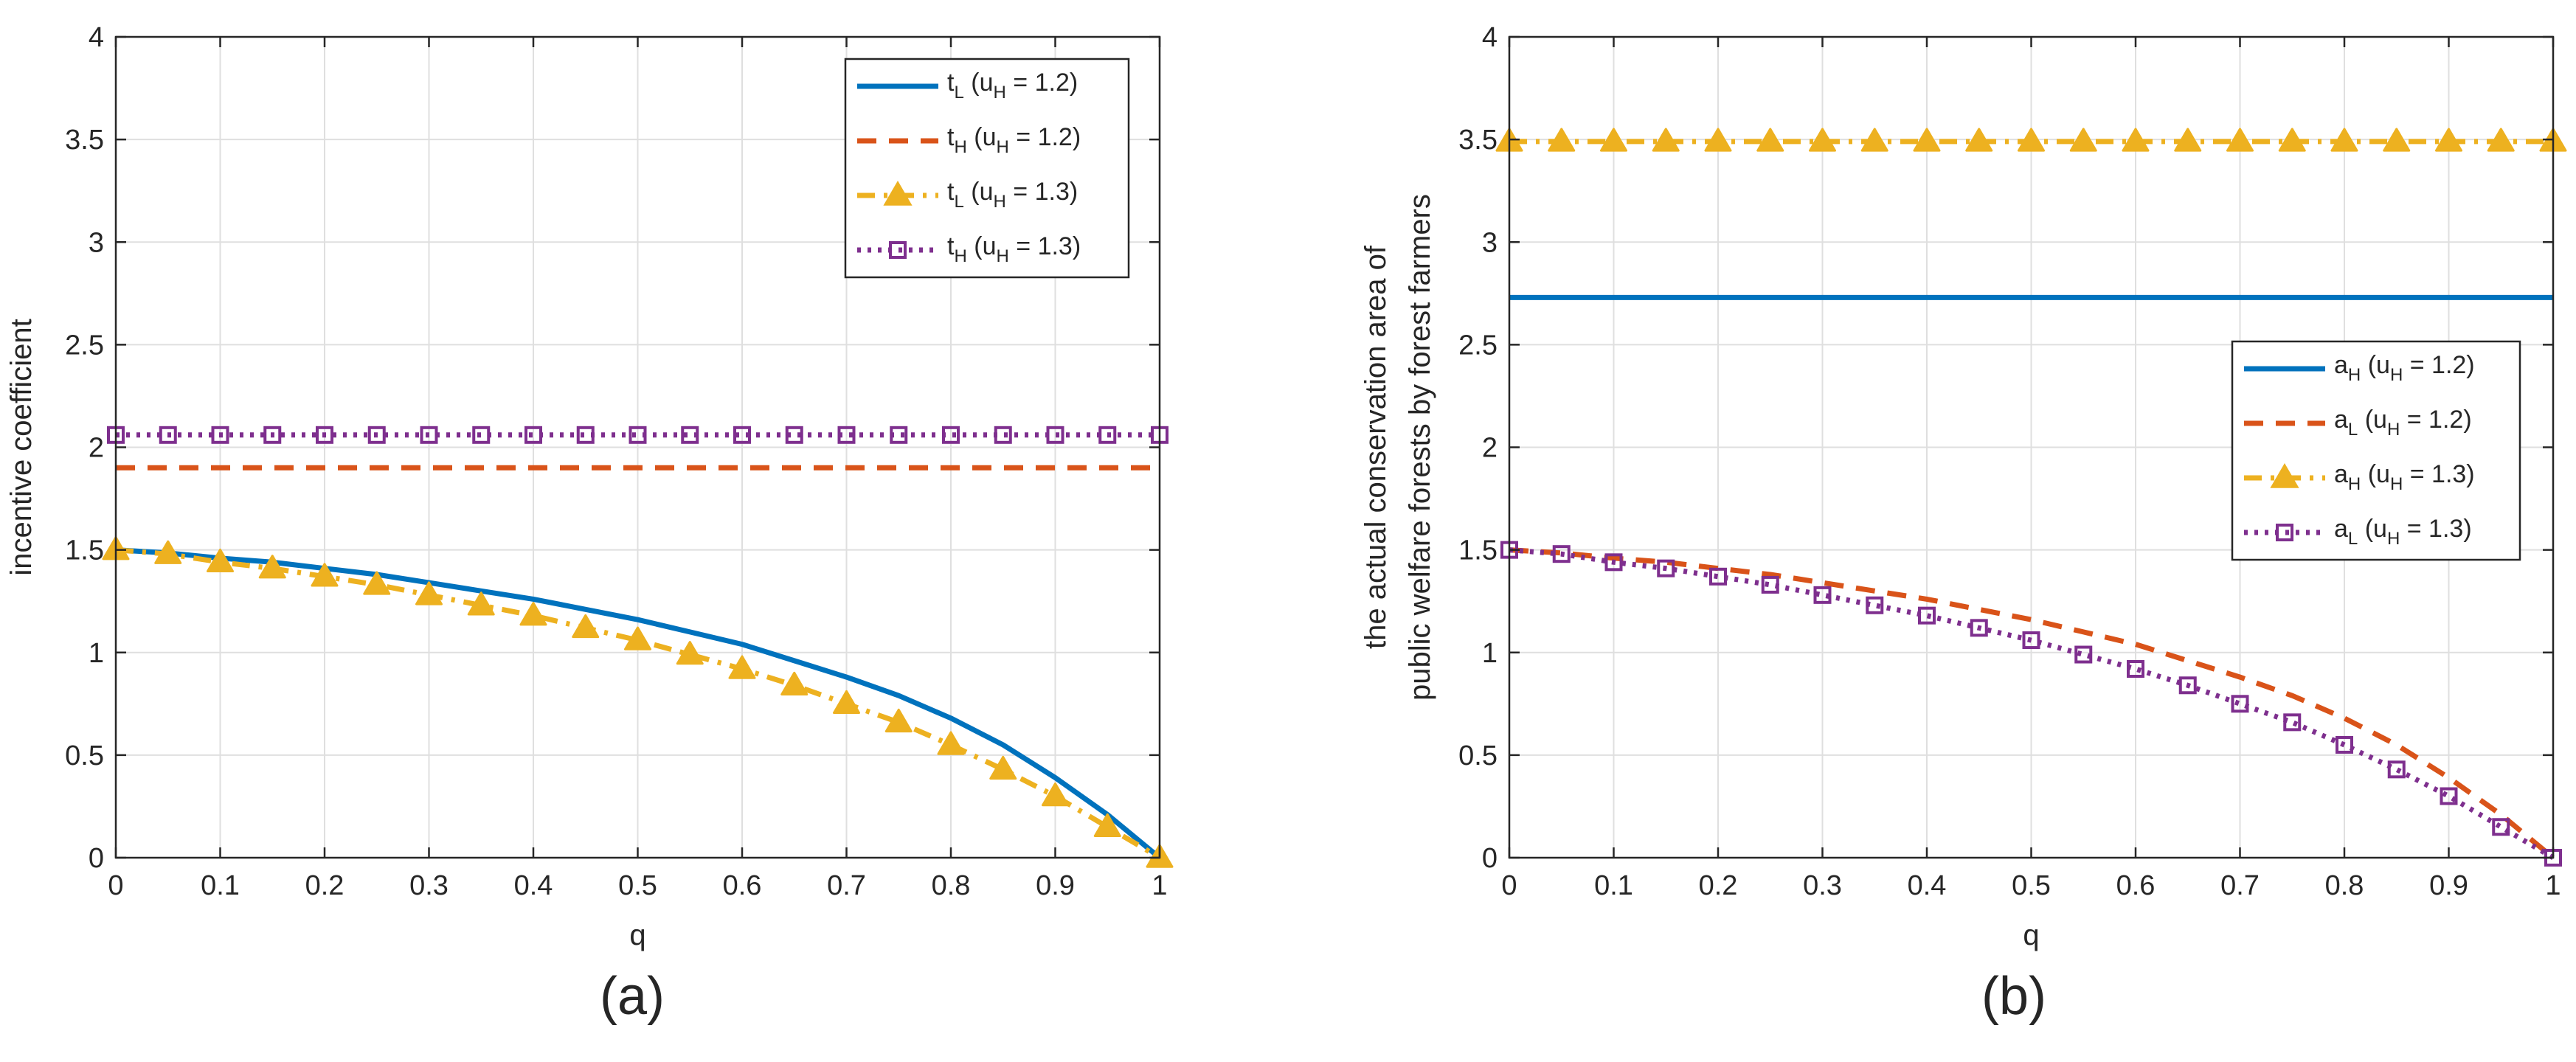 The image size is (2576, 1062). What do you see at coordinates (429, 885) in the screenshot?
I see `x-tick-label: 0.3` at bounding box center [429, 885].